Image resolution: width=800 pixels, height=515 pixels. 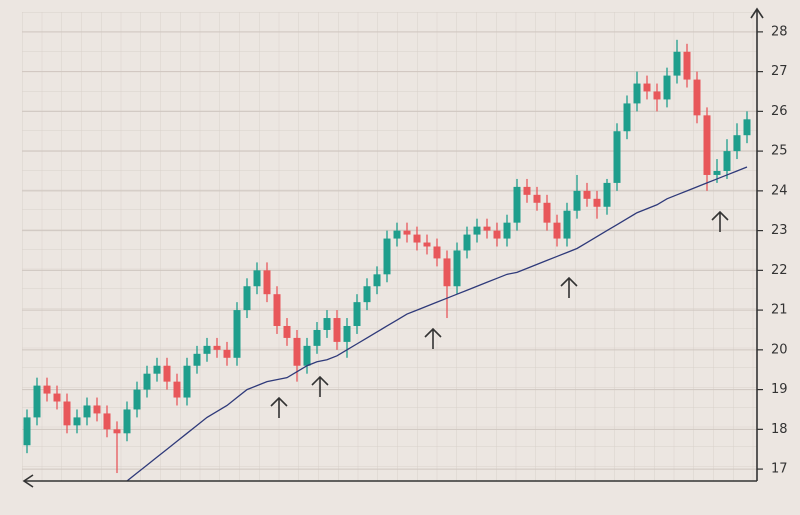 I want to click on y-tick-label: 25, so click(x=779, y=151).